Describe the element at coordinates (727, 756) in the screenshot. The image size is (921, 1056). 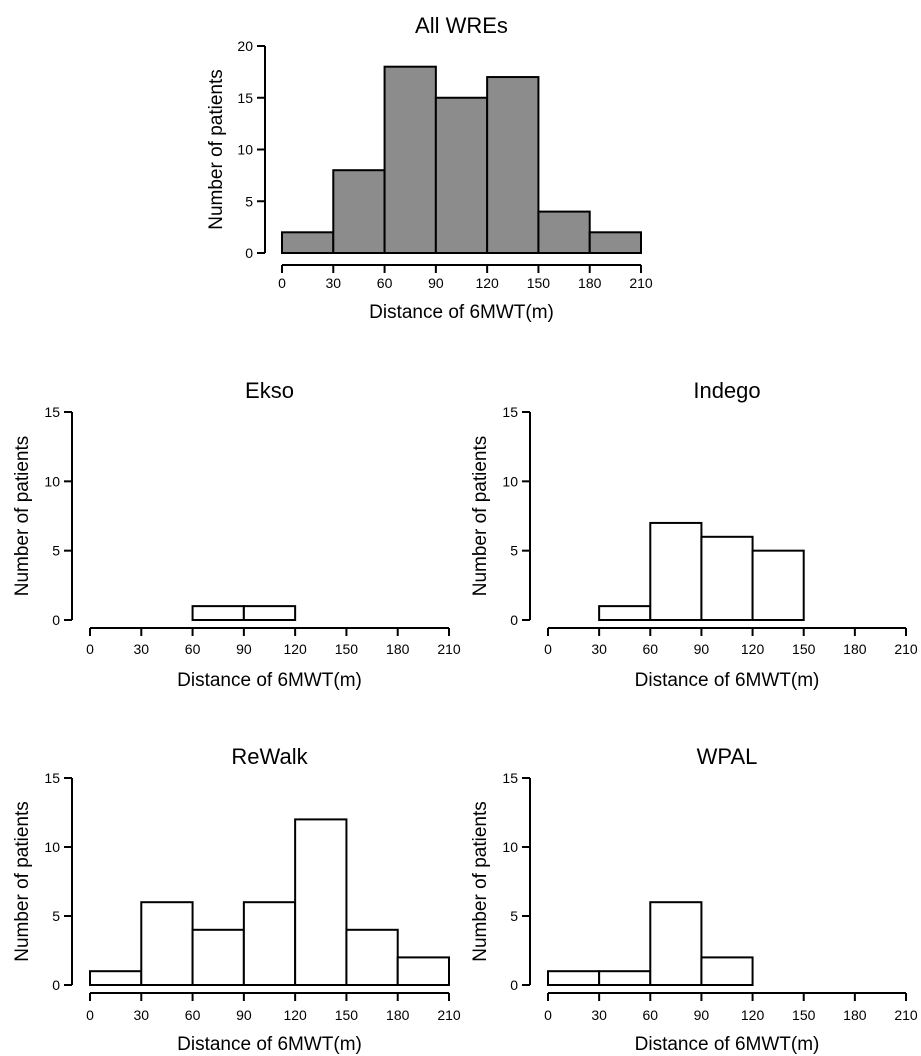
I see `chart-title: WPAL` at that location.